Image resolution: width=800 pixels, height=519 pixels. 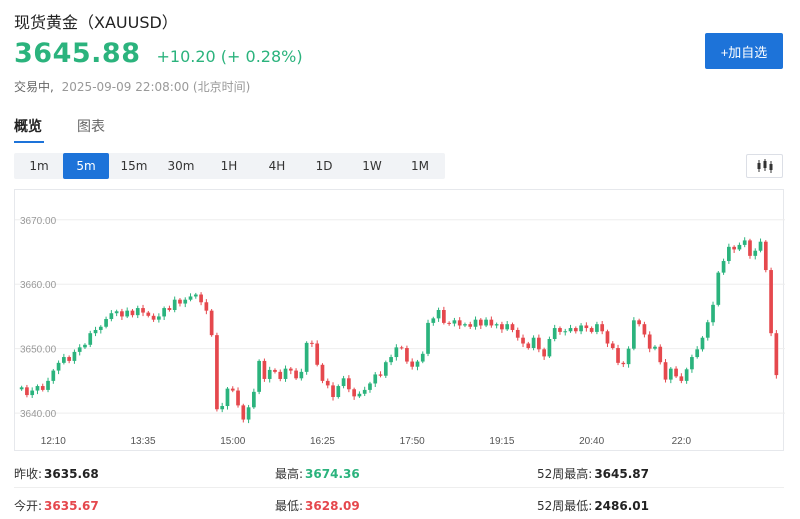 What do you see at coordinates (143, 441) in the screenshot?
I see `x-tick-label: 13:35` at bounding box center [143, 441].